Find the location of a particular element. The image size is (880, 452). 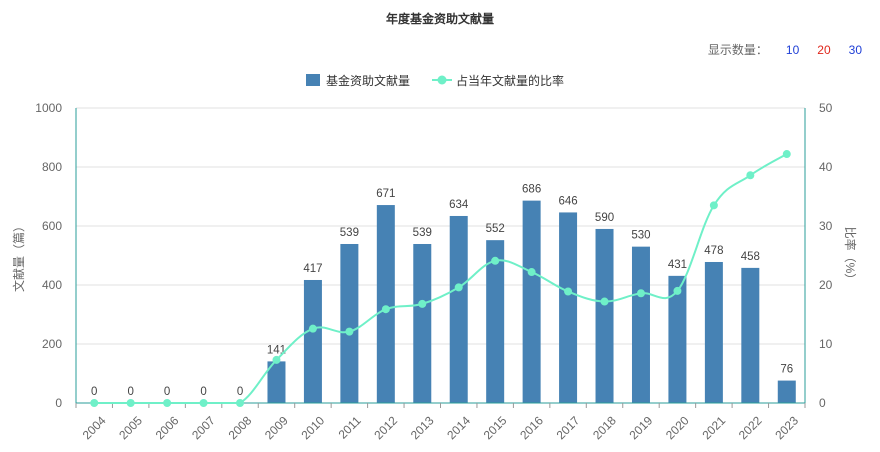

y2-tick-label: 0 is located at coordinates (822, 403).